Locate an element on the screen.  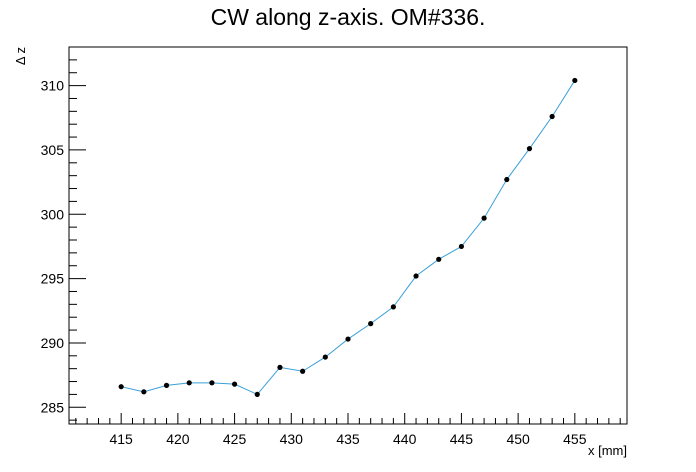
y-tick-label: 285 is located at coordinates (53, 407).